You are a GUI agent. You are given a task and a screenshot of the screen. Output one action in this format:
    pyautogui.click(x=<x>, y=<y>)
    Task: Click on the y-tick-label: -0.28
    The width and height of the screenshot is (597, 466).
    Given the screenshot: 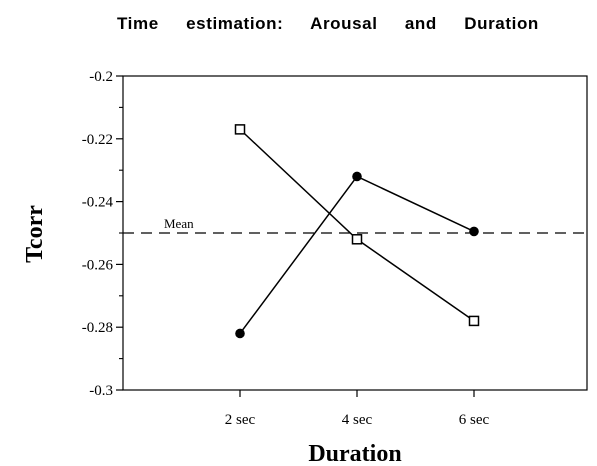 What is the action you would take?
    pyautogui.click(x=97, y=328)
    